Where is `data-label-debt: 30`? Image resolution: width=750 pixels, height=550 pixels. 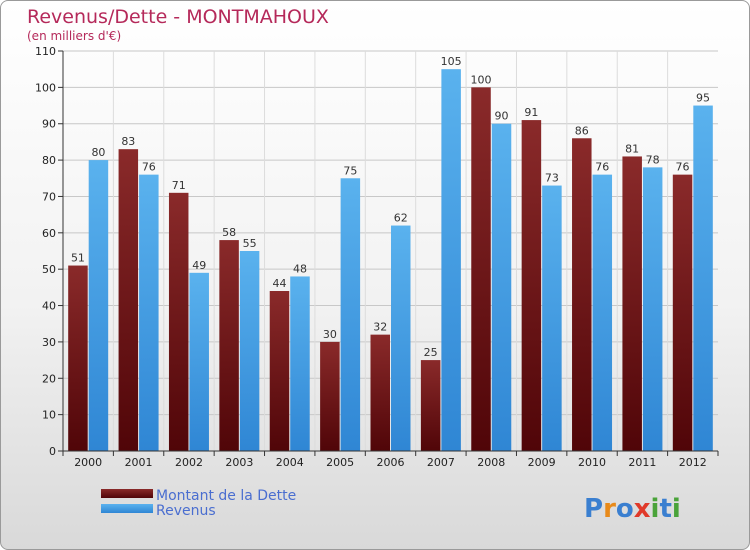
data-label-debt: 30 is located at coordinates (330, 334).